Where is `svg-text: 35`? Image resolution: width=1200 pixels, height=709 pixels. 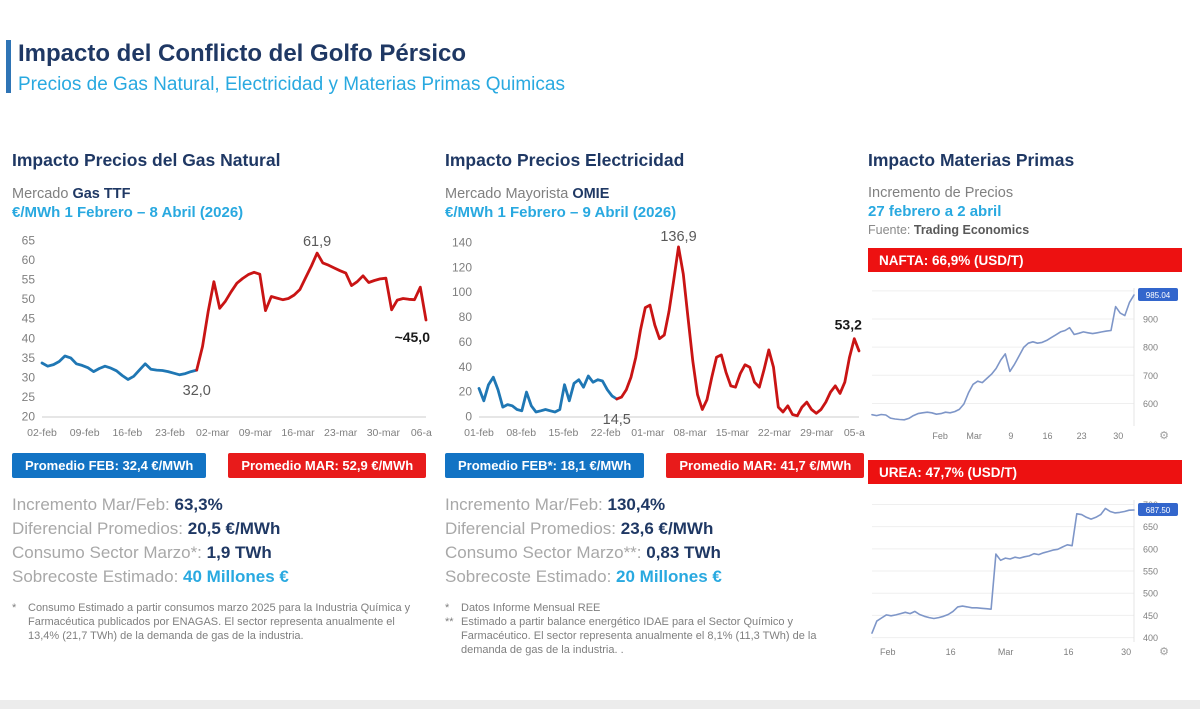
svg-text: 35 is located at coordinates (29, 358).